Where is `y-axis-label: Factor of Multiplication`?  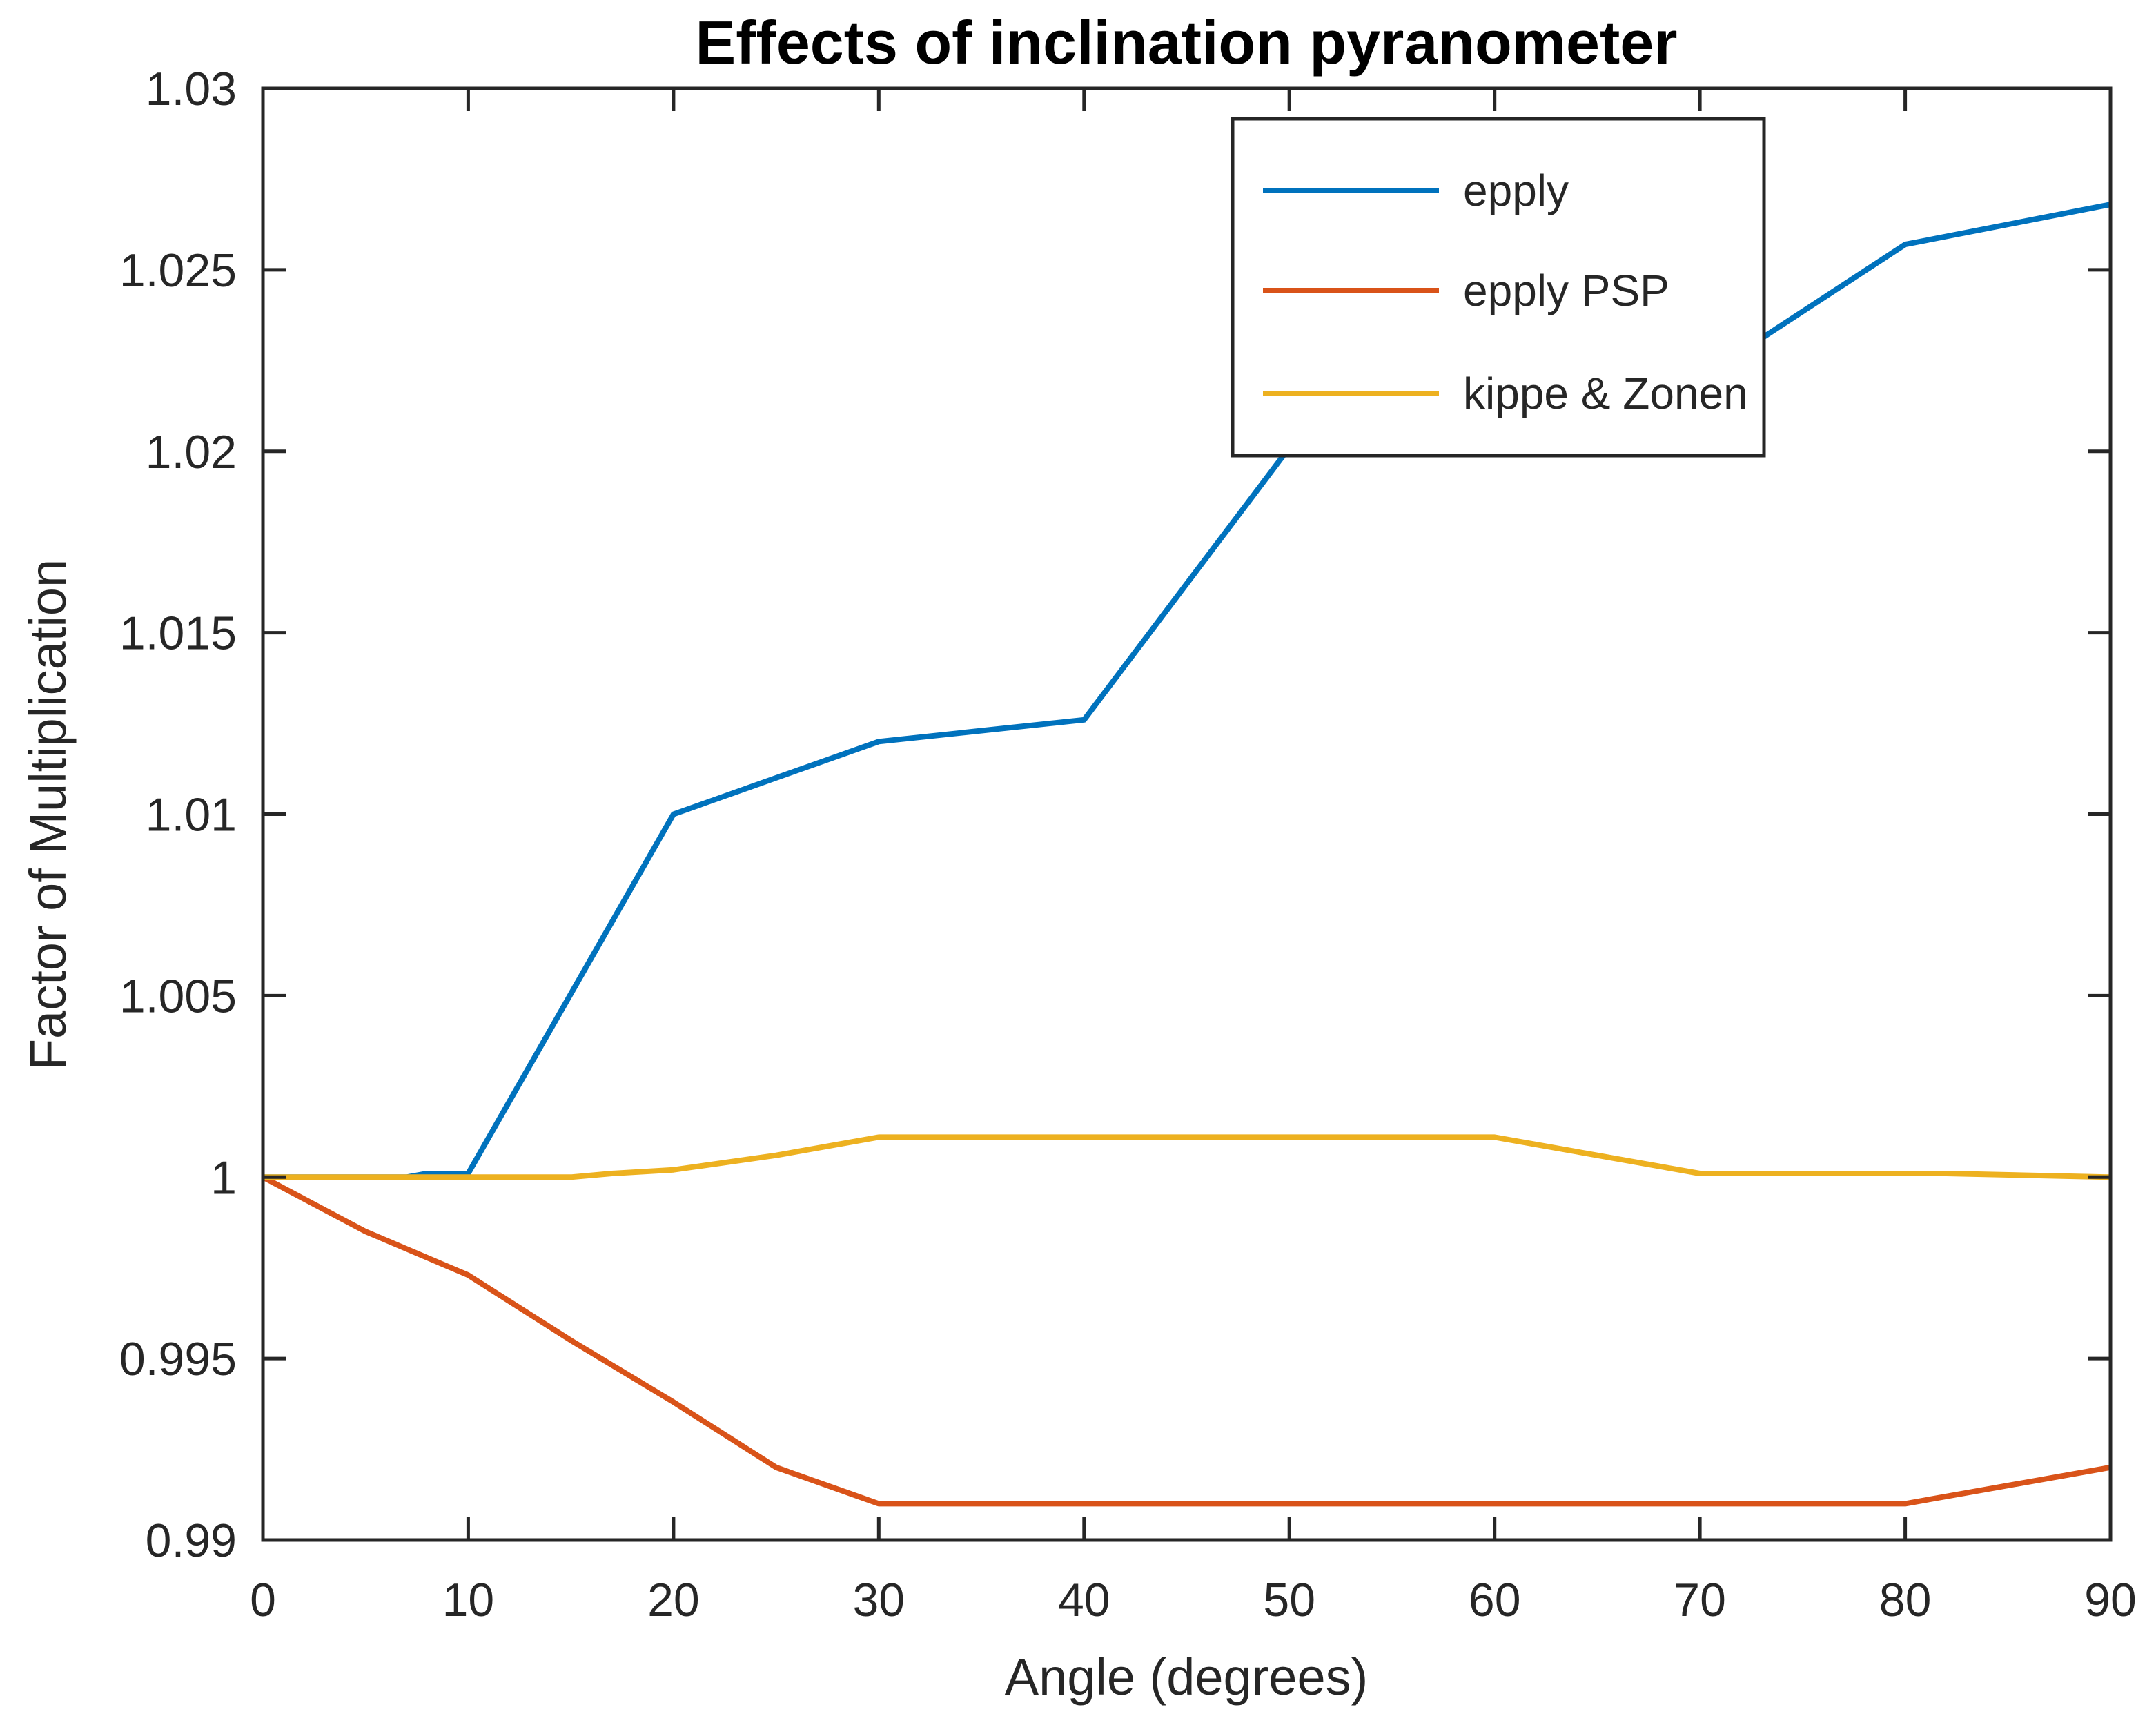
y-axis-label: Factor of Multiplication is located at coordinates (48, 814).